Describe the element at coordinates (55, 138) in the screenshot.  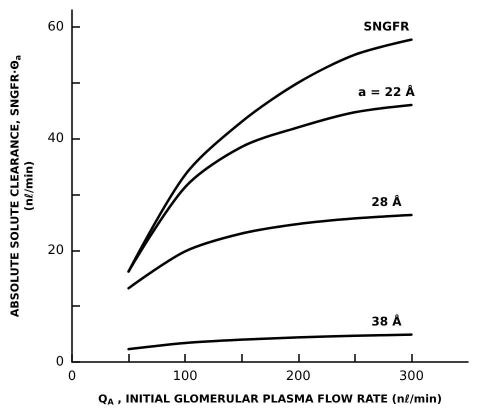
I see `y-tick-label: 40` at that location.